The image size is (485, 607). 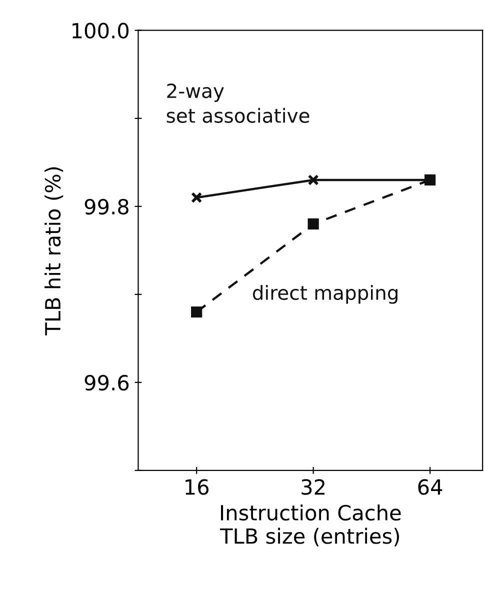 I want to click on text: 2-way set associative, so click(x=238, y=103).